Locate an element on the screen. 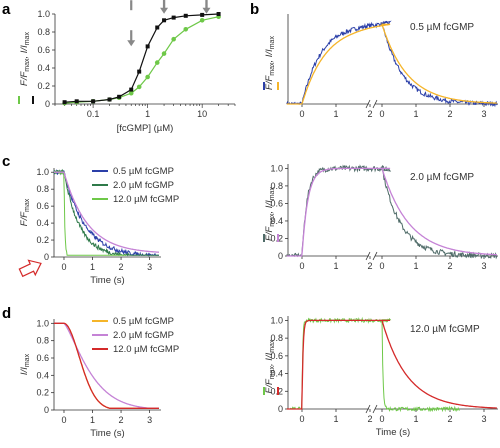 Image resolution: width=500 pixels, height=448 pixels. y-axis-label: F/Fmax is located at coordinates (25, 212).